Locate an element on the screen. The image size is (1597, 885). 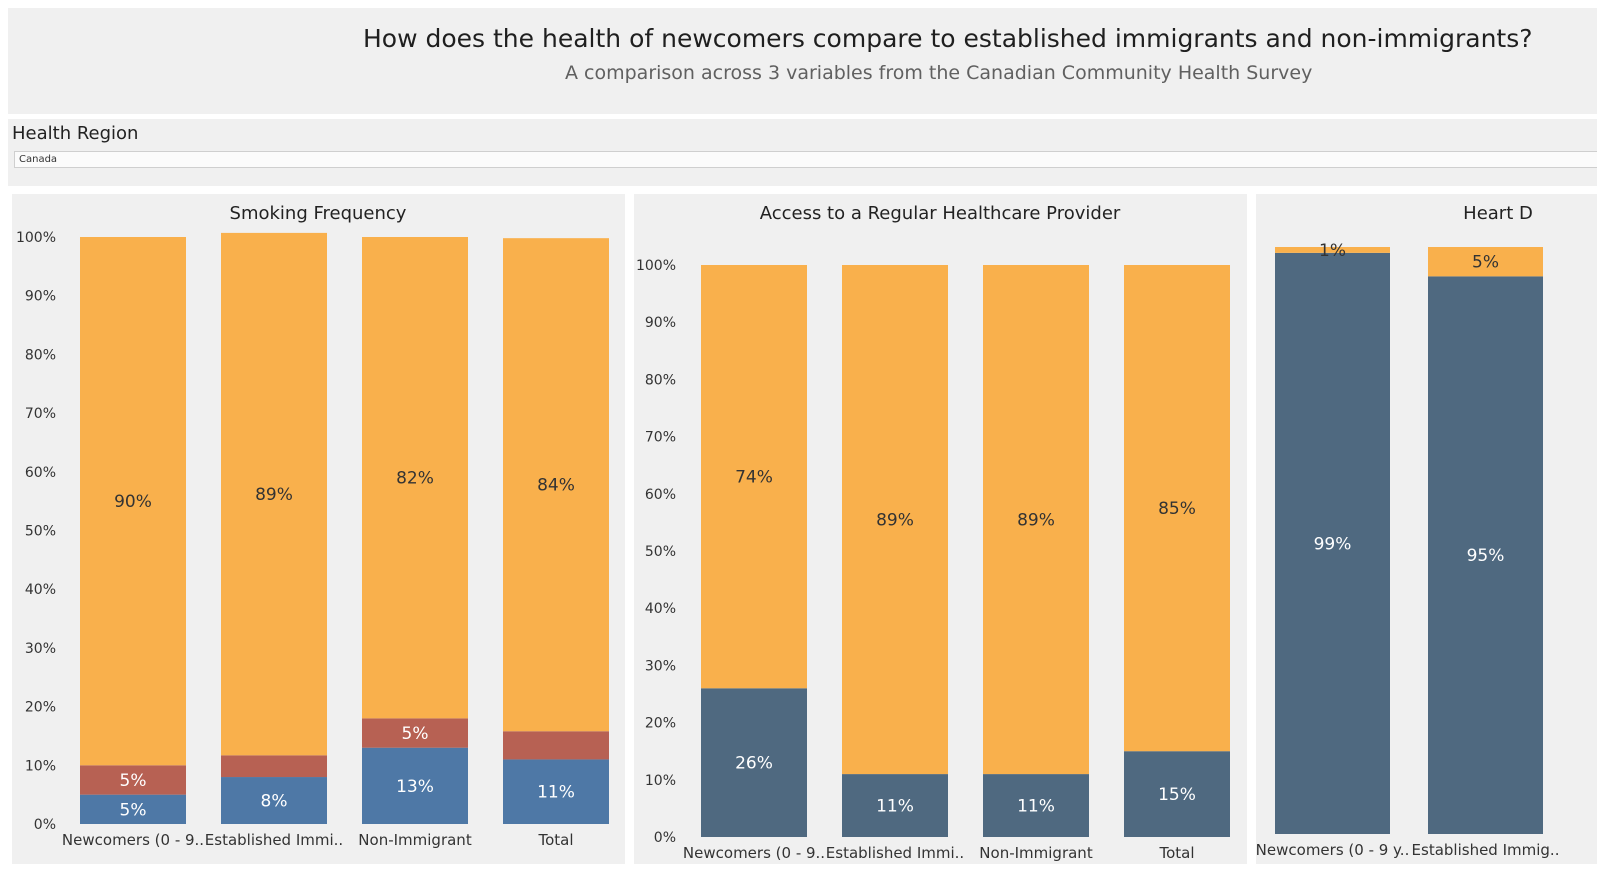
data-label: 1% is located at coordinates (1332, 251).